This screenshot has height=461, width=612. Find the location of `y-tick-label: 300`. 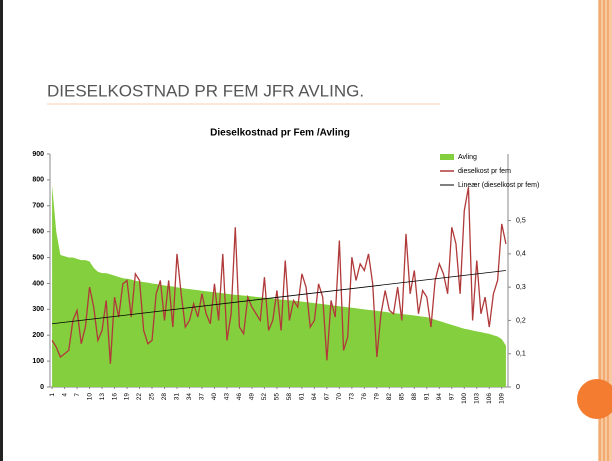

y-tick-label: 300 is located at coordinates (38, 309).